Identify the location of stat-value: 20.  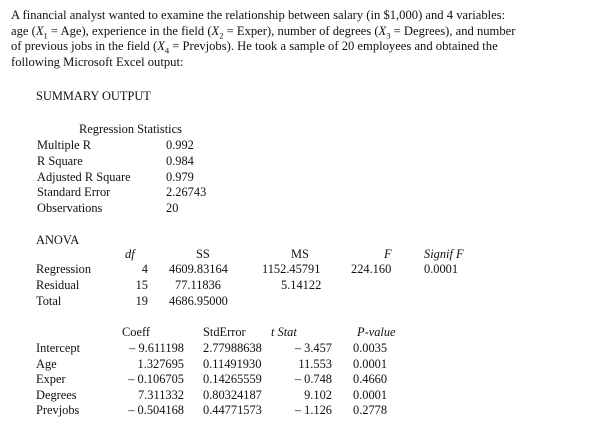
(172, 208).